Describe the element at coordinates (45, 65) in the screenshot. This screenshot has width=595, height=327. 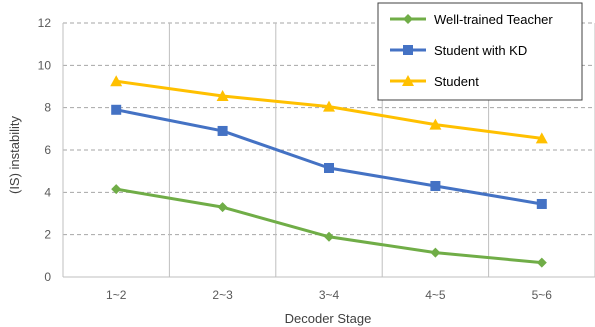
I see `y-tick-label: 10` at that location.